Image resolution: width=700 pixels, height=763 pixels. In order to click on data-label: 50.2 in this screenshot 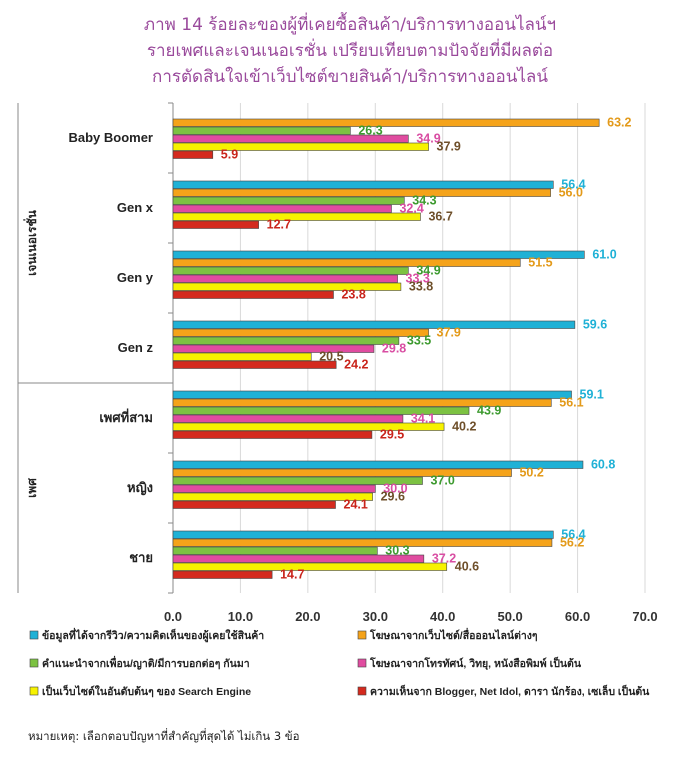, I will do `click(531, 473)`.